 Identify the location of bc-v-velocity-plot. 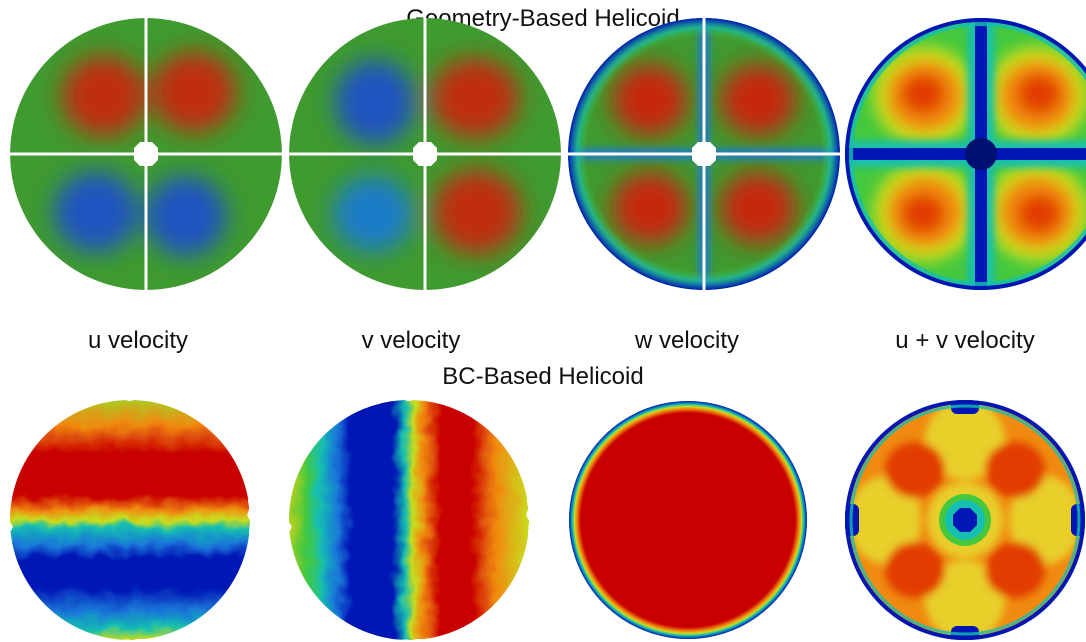
(409, 520).